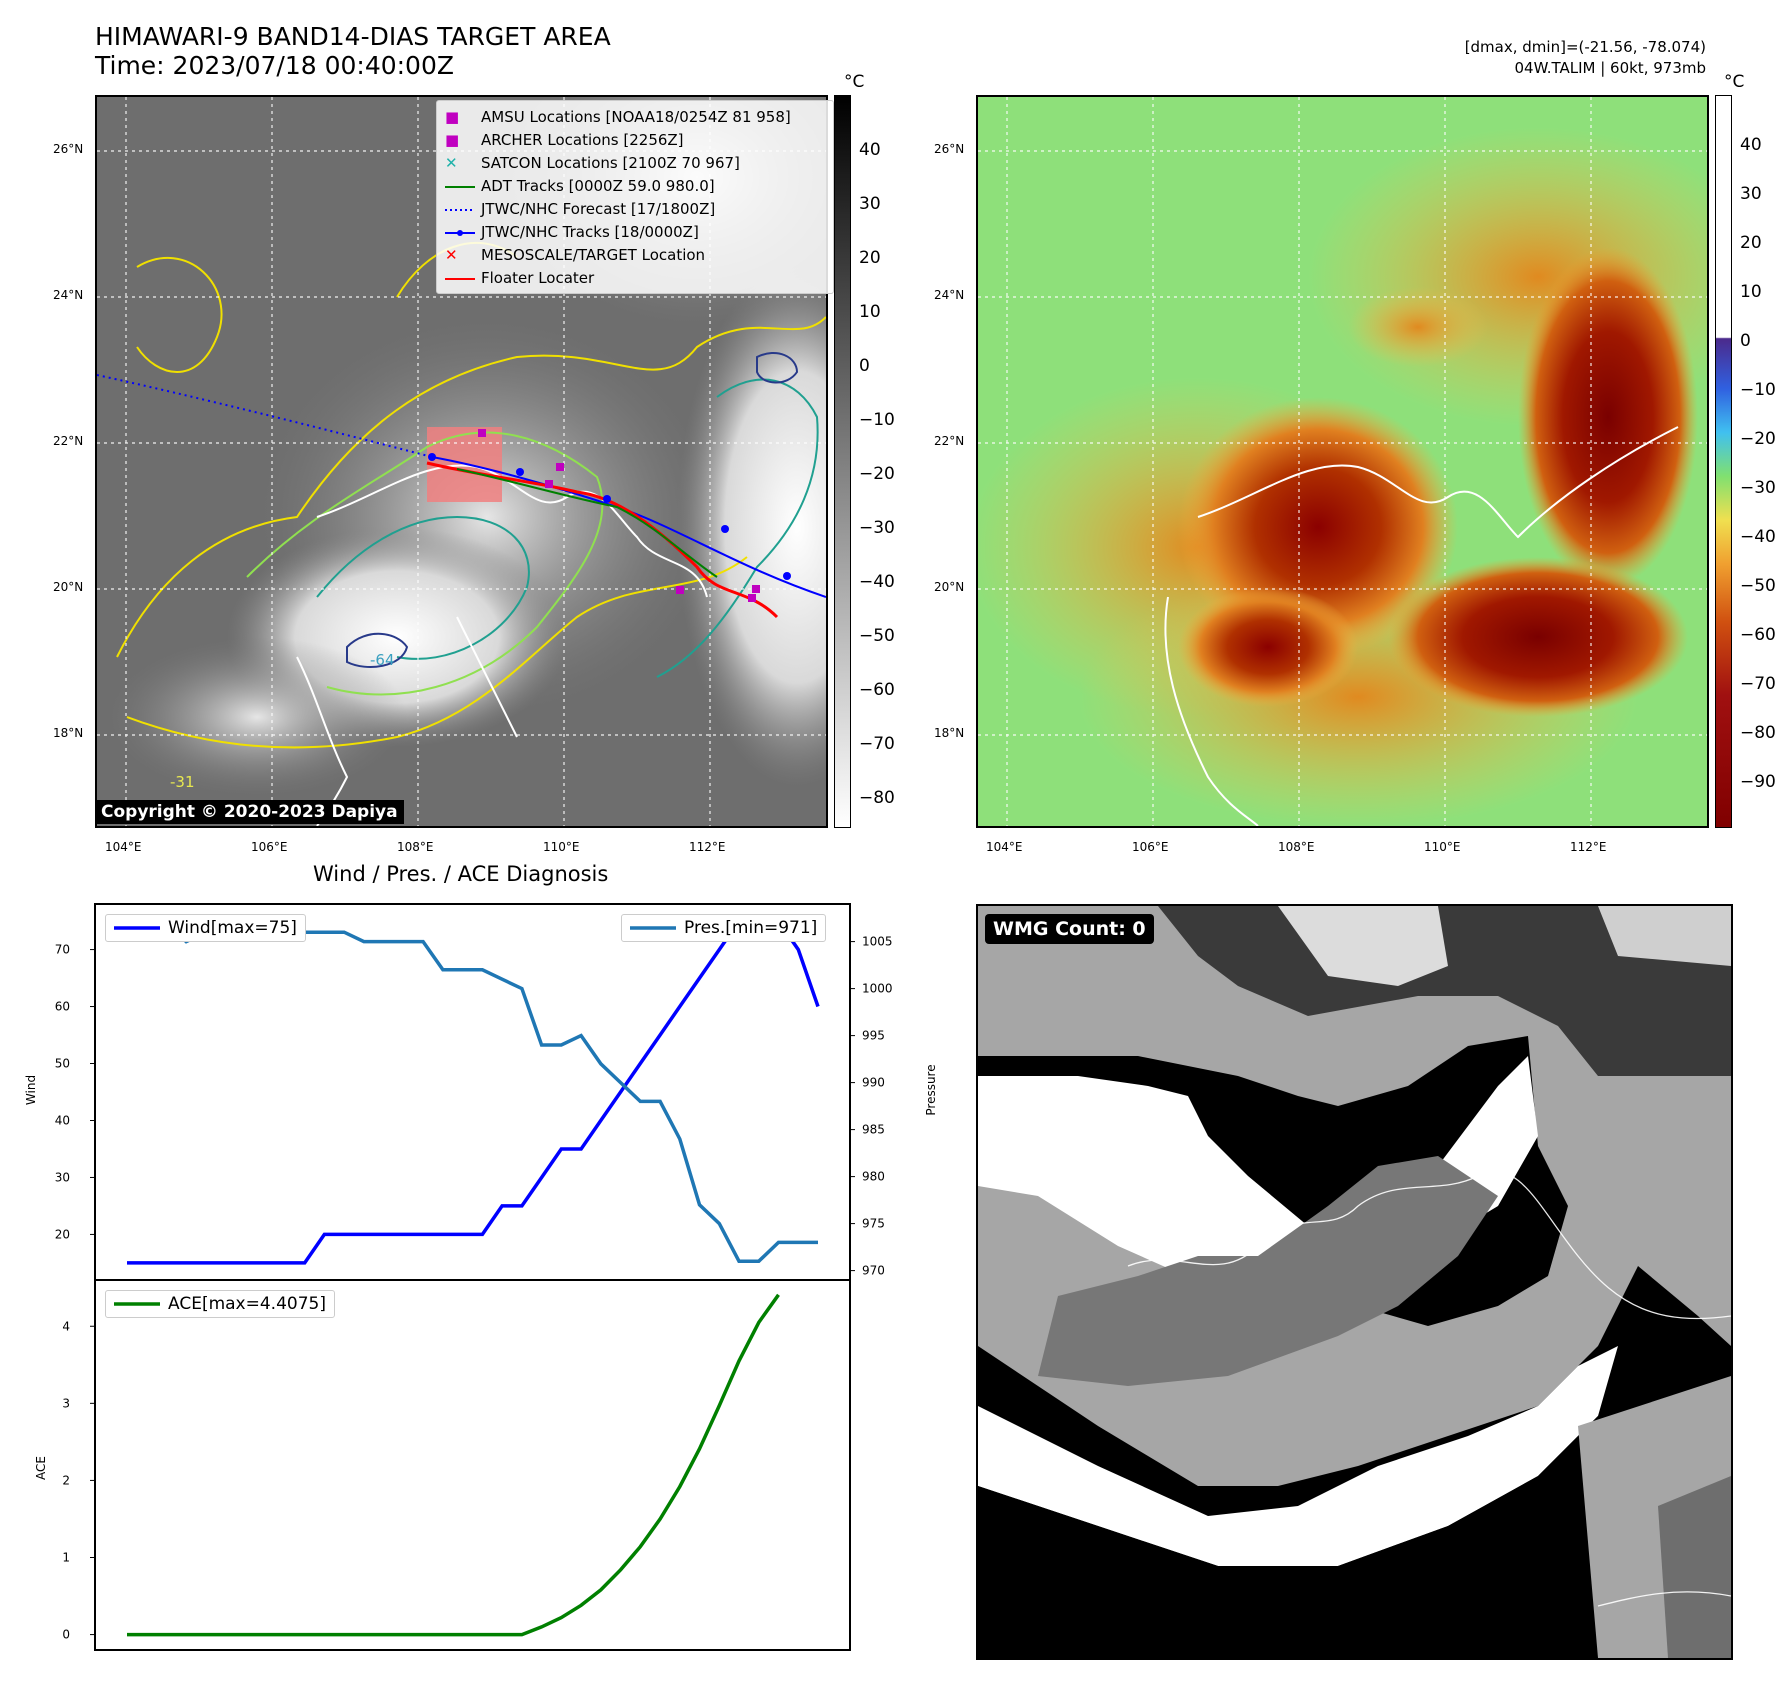  What do you see at coordinates (1751, 145) in the screenshot?
I see `colorbar-tick-label: 40` at bounding box center [1751, 145].